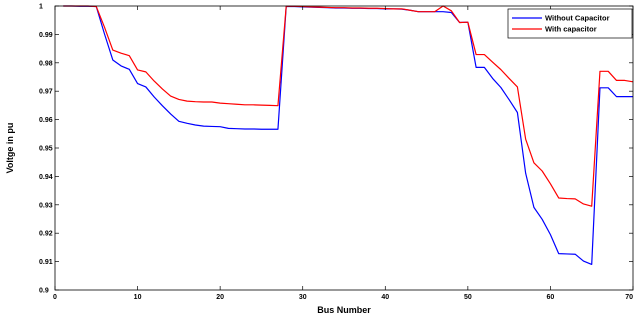  Describe the element at coordinates (468, 297) in the screenshot. I see `x-tick-label: 50` at that location.